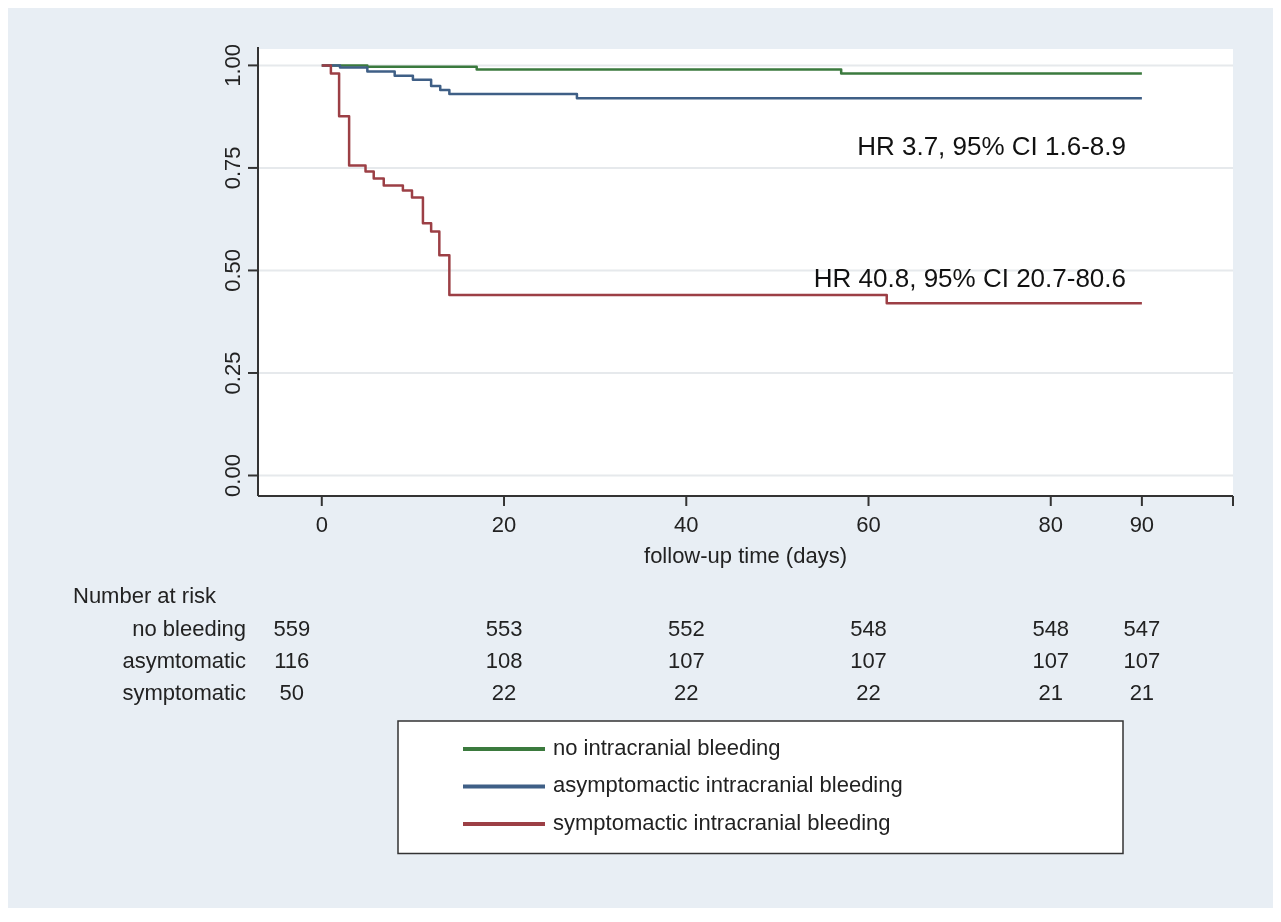 This screenshot has height=922, width=1281. I want to click on y-tick-label: 1.00, so click(232, 65).